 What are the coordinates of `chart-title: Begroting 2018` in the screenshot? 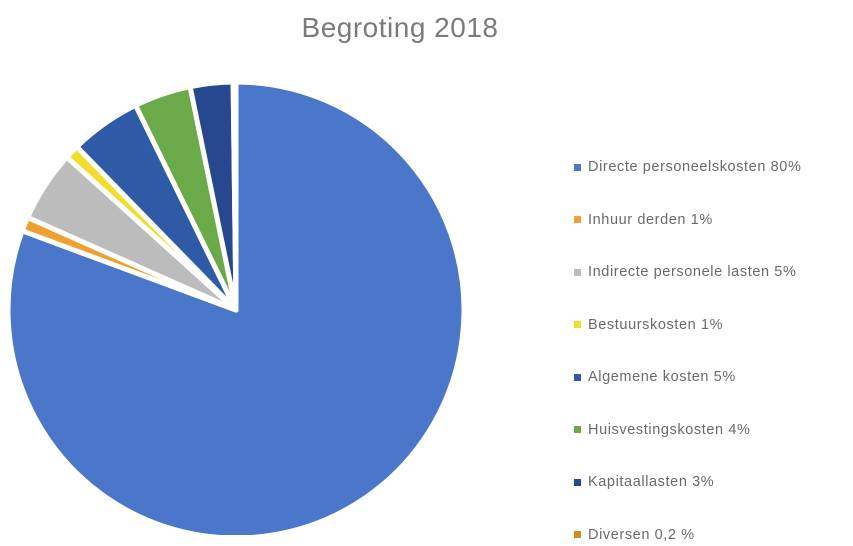 It's located at (400, 27).